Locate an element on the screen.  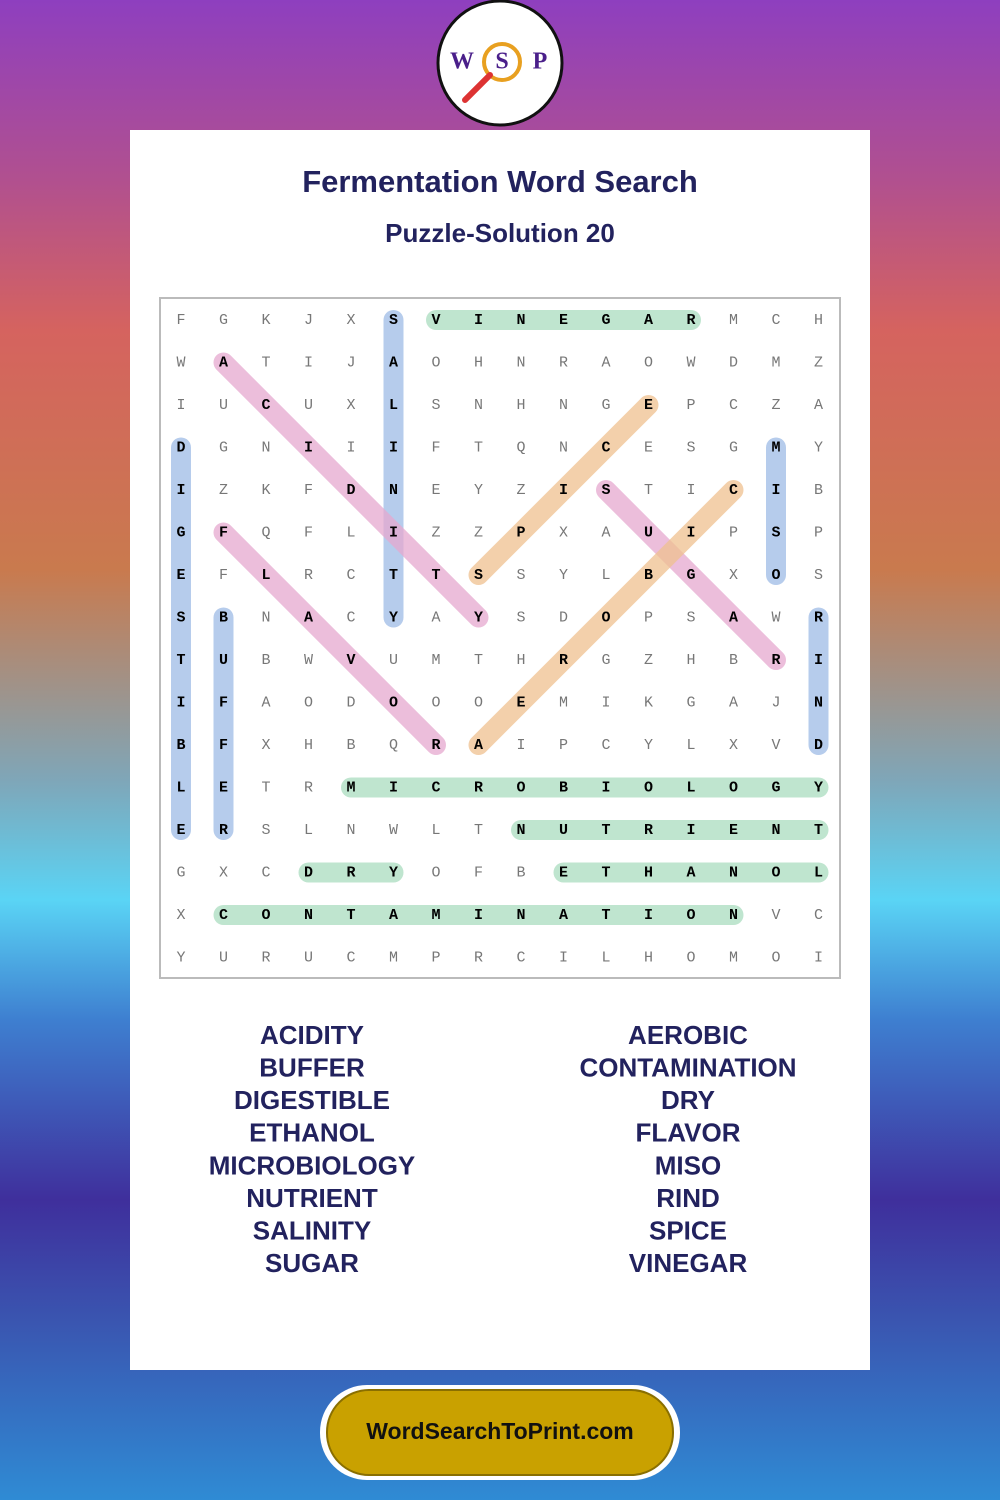
subtitle: Puzzle-Solution 20 is located at coordinates (500, 233).